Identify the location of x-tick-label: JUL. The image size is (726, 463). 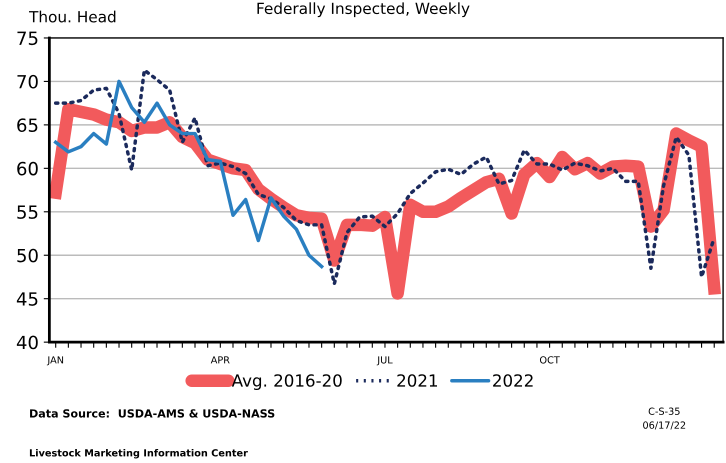
(384, 361).